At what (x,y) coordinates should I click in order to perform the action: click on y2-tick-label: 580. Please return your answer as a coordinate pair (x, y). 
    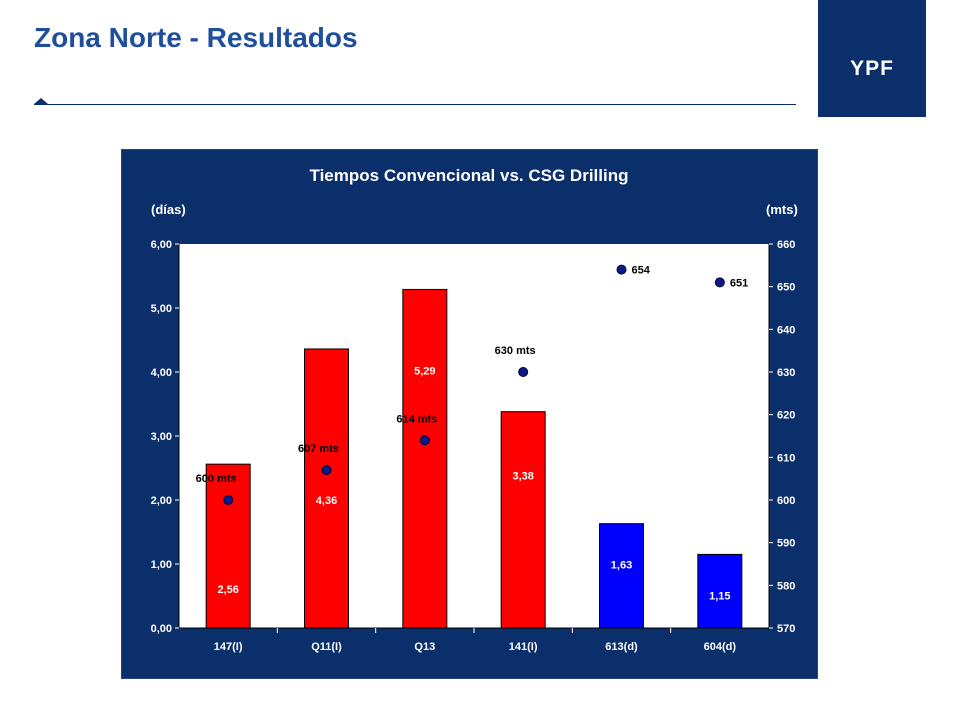
    Looking at the image, I should click on (786, 586).